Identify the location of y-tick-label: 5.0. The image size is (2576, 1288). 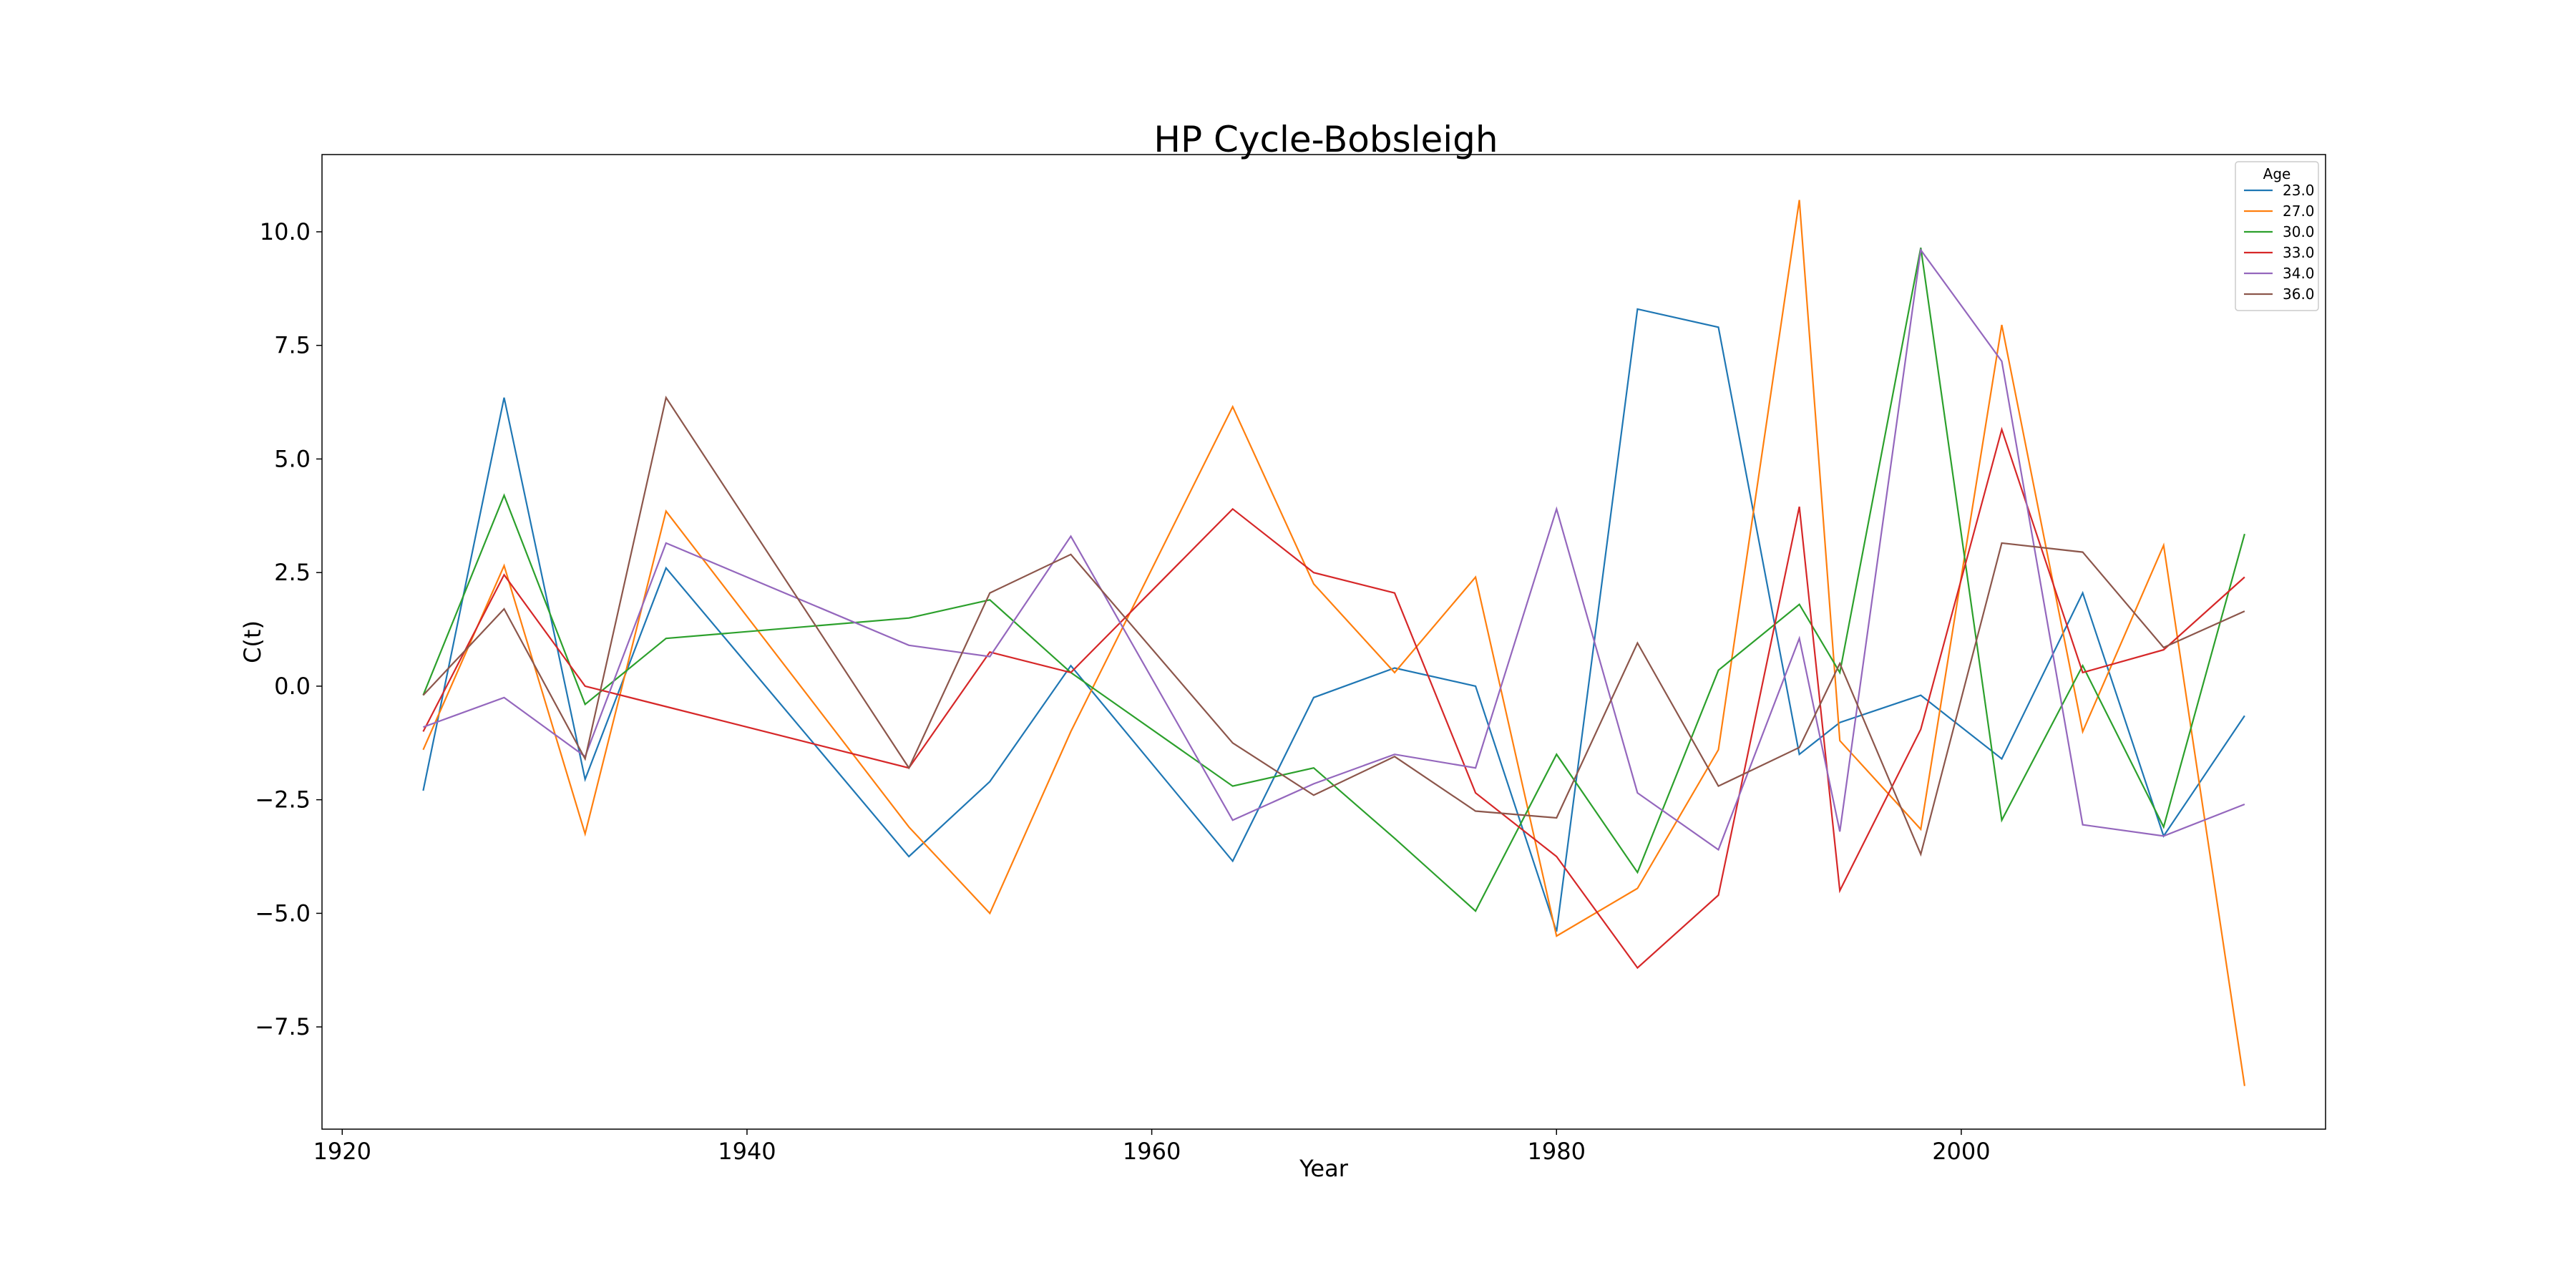
(292, 458).